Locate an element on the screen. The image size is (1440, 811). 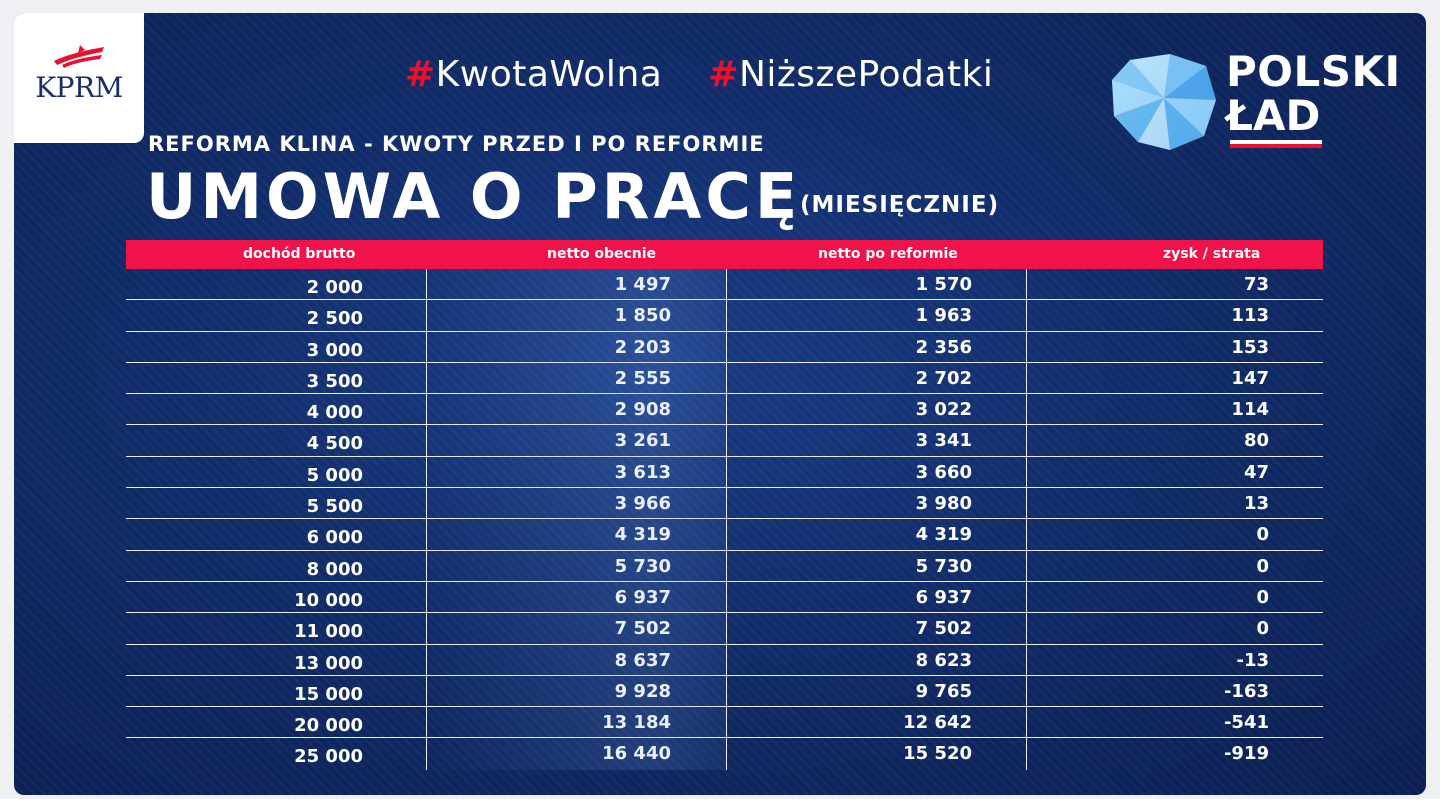
table-row: 10 000 6 937 6 937 0 is located at coordinates (724, 597).